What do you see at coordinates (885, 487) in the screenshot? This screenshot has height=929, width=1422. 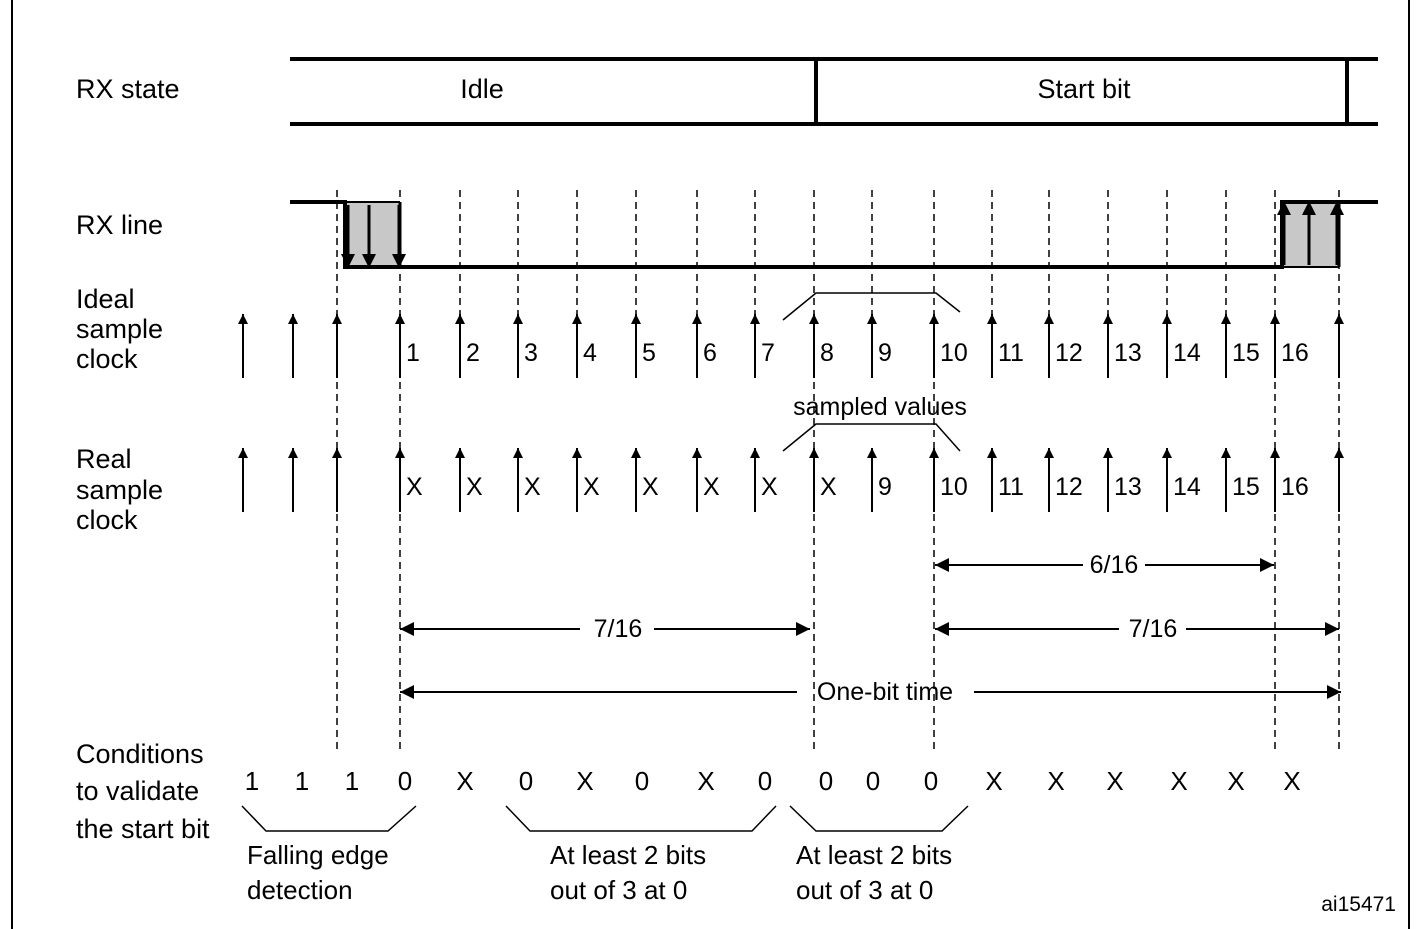 I see `real-sample-label: 9` at bounding box center [885, 487].